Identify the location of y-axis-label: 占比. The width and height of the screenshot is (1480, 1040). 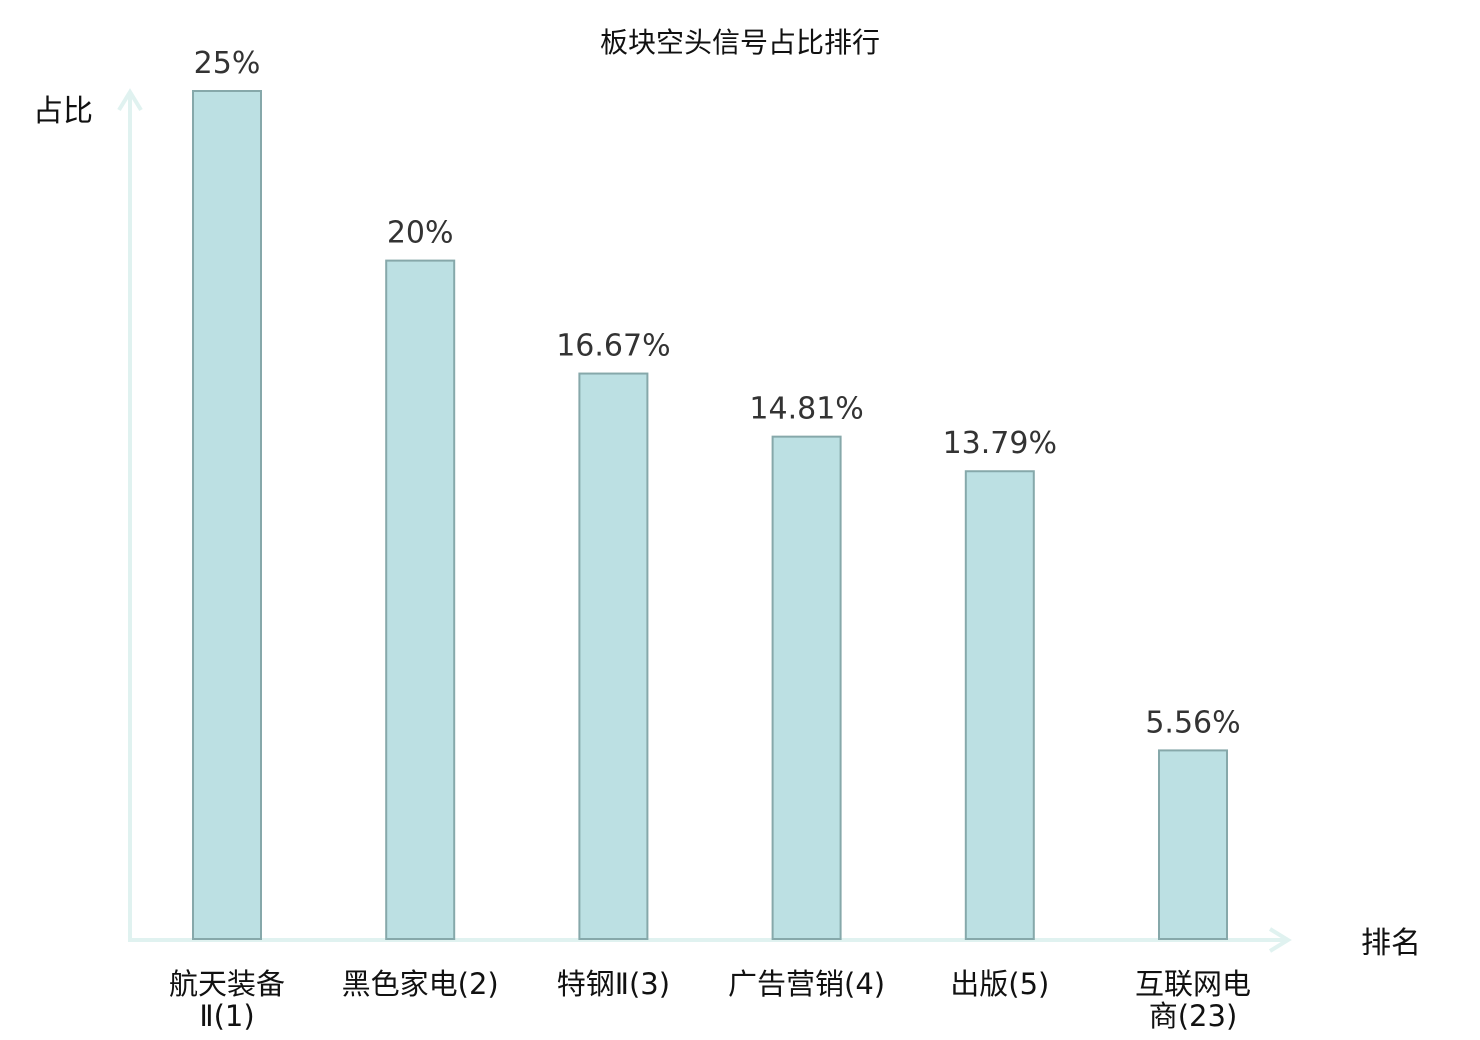
(63, 111).